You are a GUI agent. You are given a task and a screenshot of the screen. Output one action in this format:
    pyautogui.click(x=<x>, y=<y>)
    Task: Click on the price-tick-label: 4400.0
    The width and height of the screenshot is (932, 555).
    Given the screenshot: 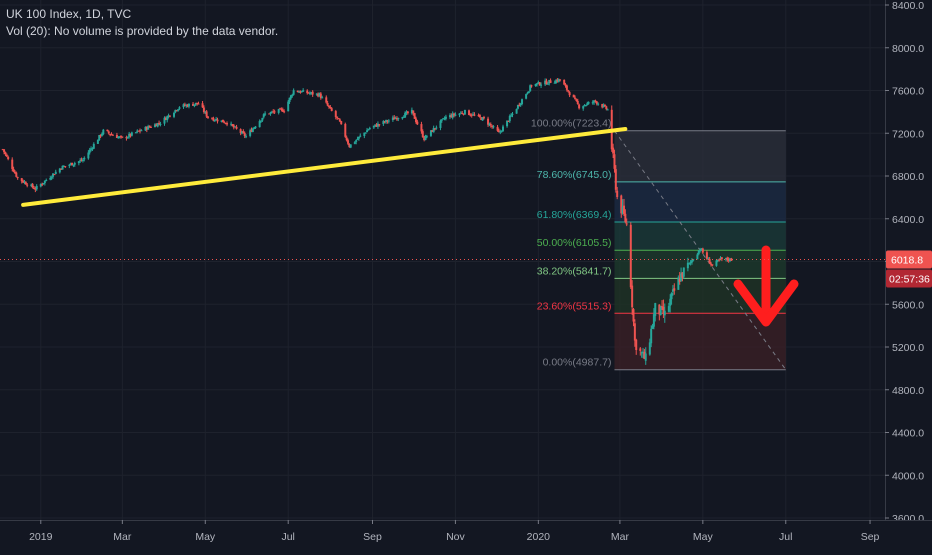 What is the action you would take?
    pyautogui.click(x=908, y=434)
    